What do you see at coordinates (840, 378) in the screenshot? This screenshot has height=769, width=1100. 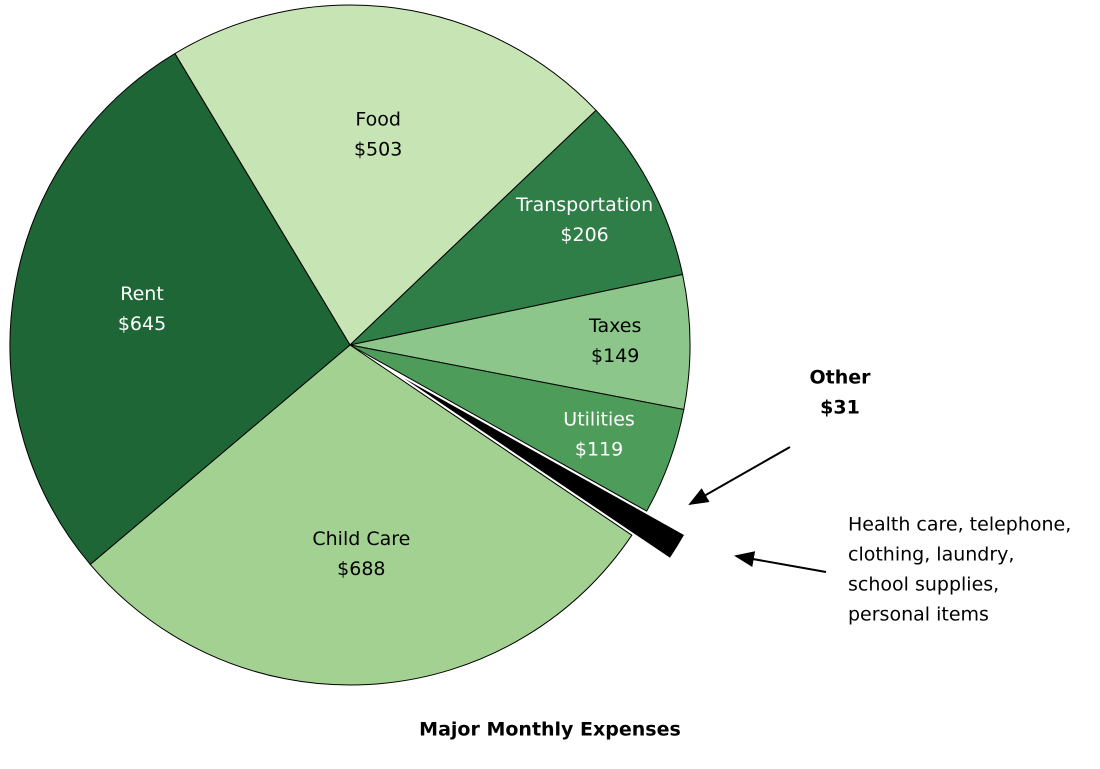 I see `slice-label: Other` at bounding box center [840, 378].